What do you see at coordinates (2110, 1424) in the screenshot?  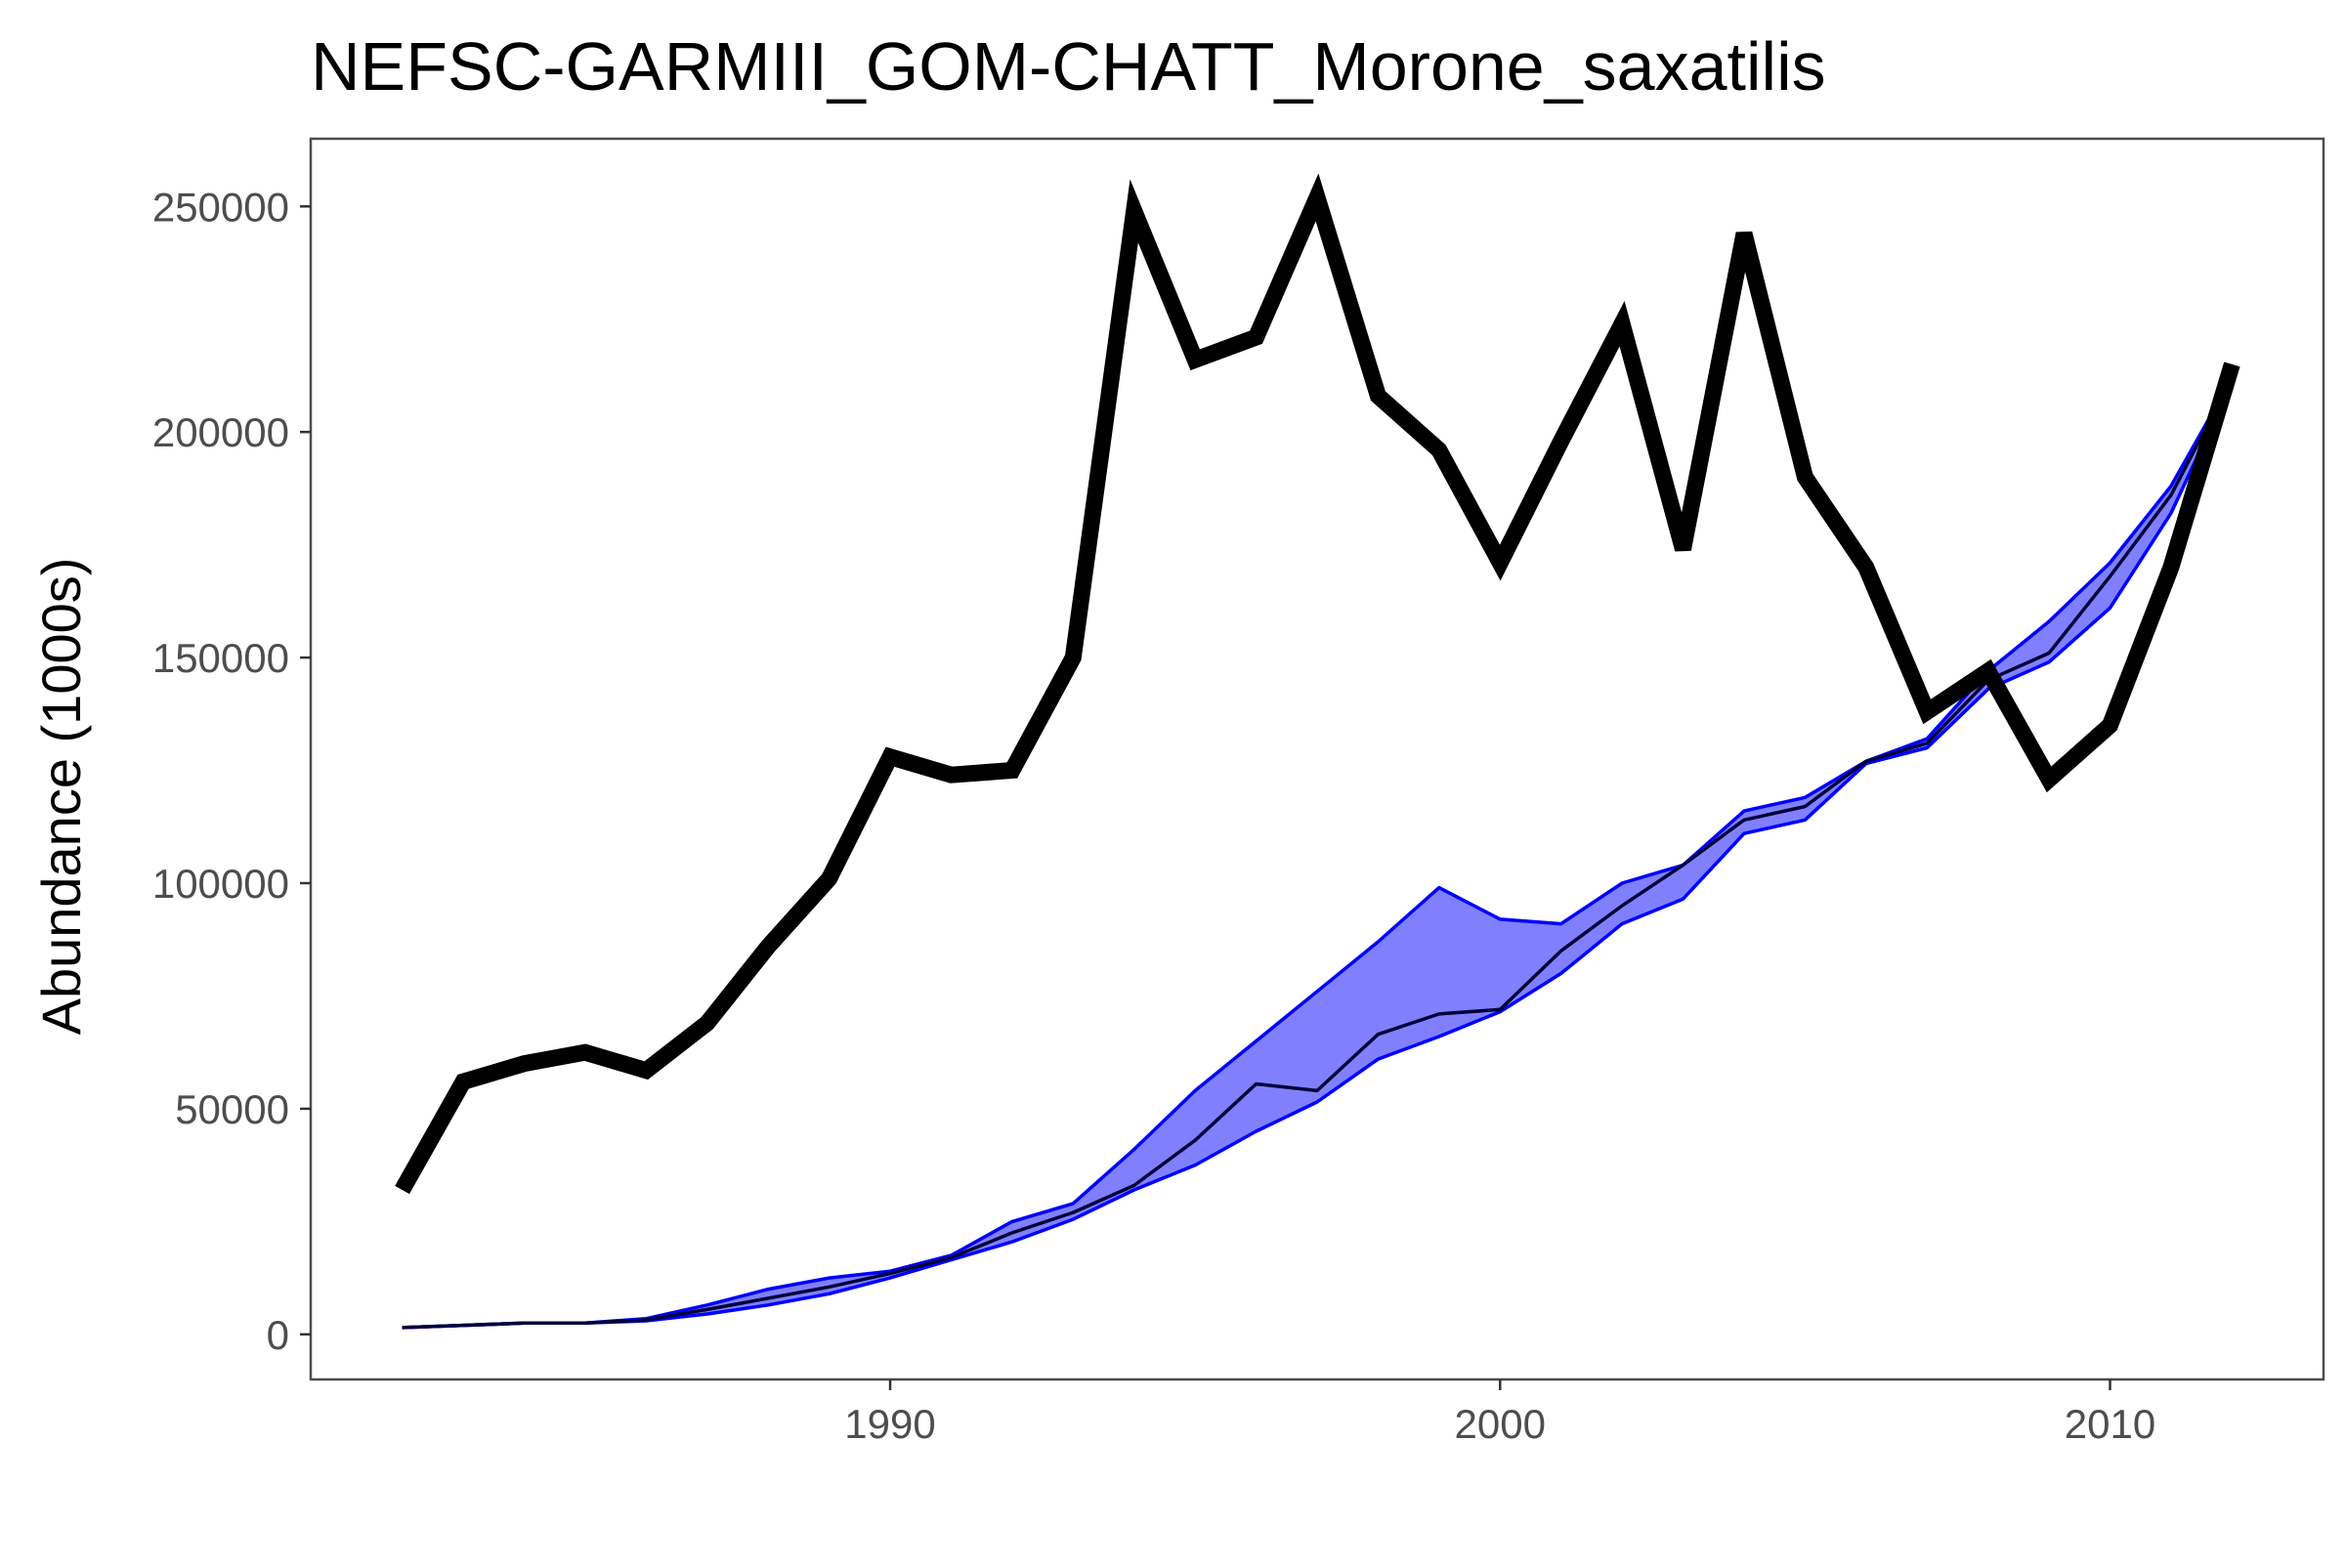 I see `x-tick-label: 2010` at bounding box center [2110, 1424].